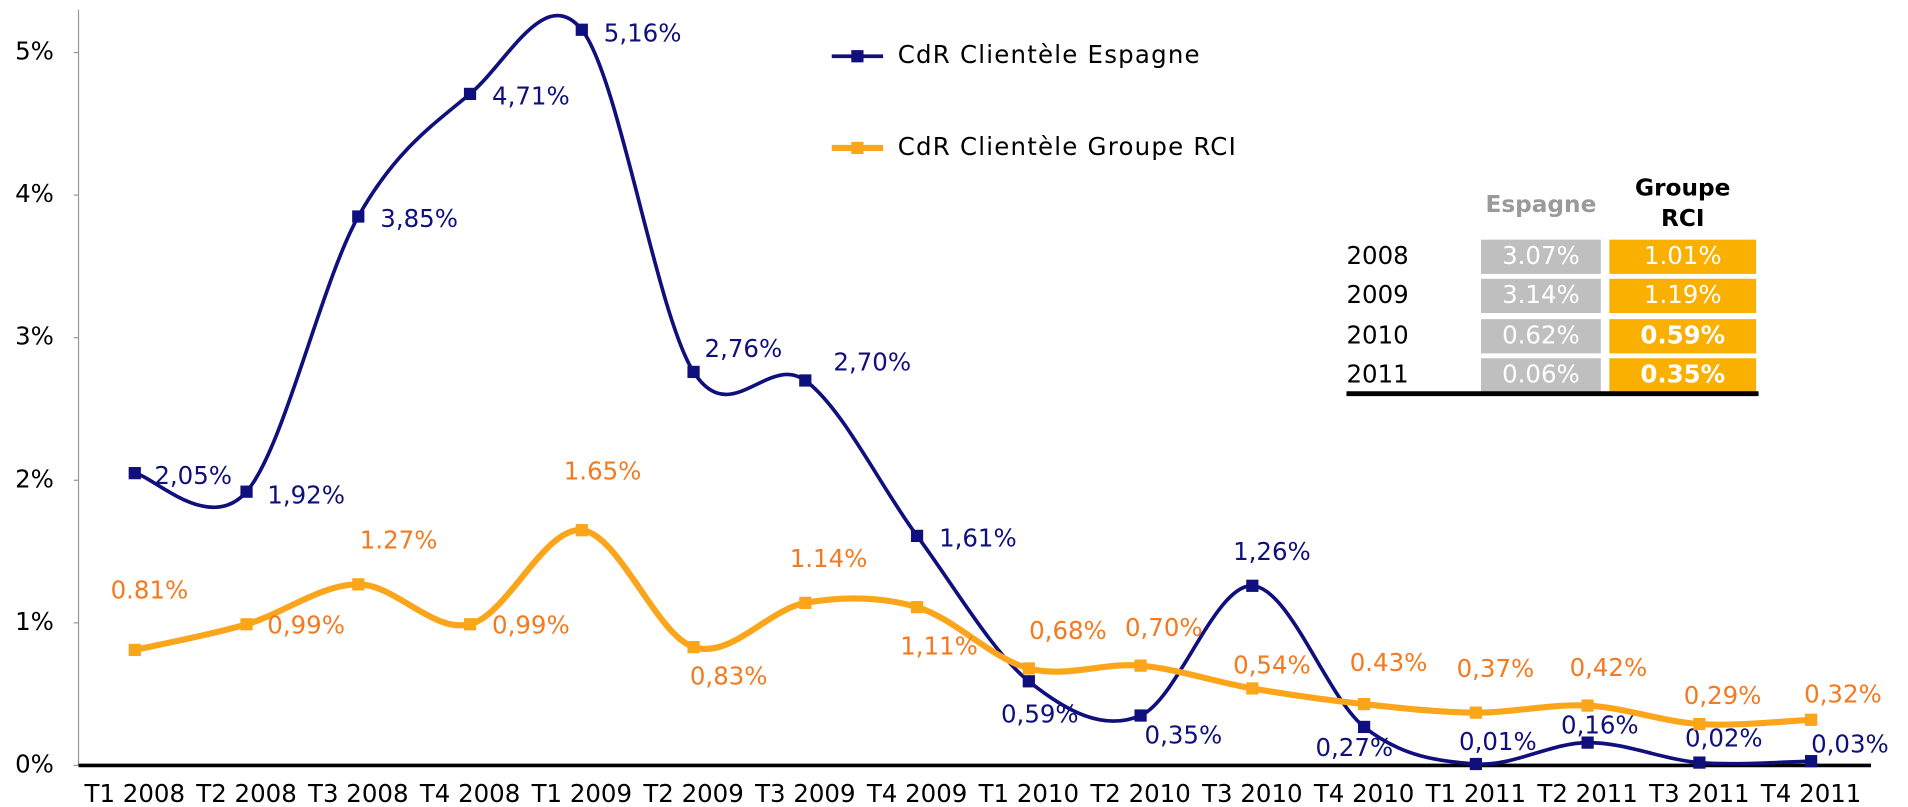  Describe the element at coordinates (939, 646) in the screenshot. I see `data-label: 1,11%` at that location.